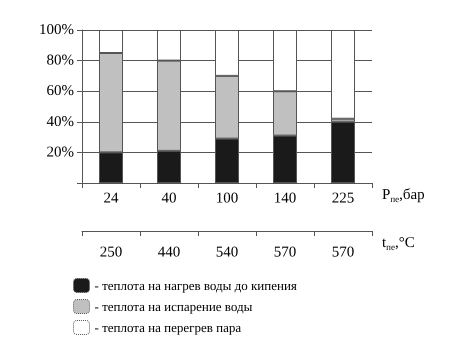 Image resolution: width=464 pixels, height=348 pixels. What do you see at coordinates (169, 198) in the screenshot?
I see `x-tick-label: 40` at bounding box center [169, 198].